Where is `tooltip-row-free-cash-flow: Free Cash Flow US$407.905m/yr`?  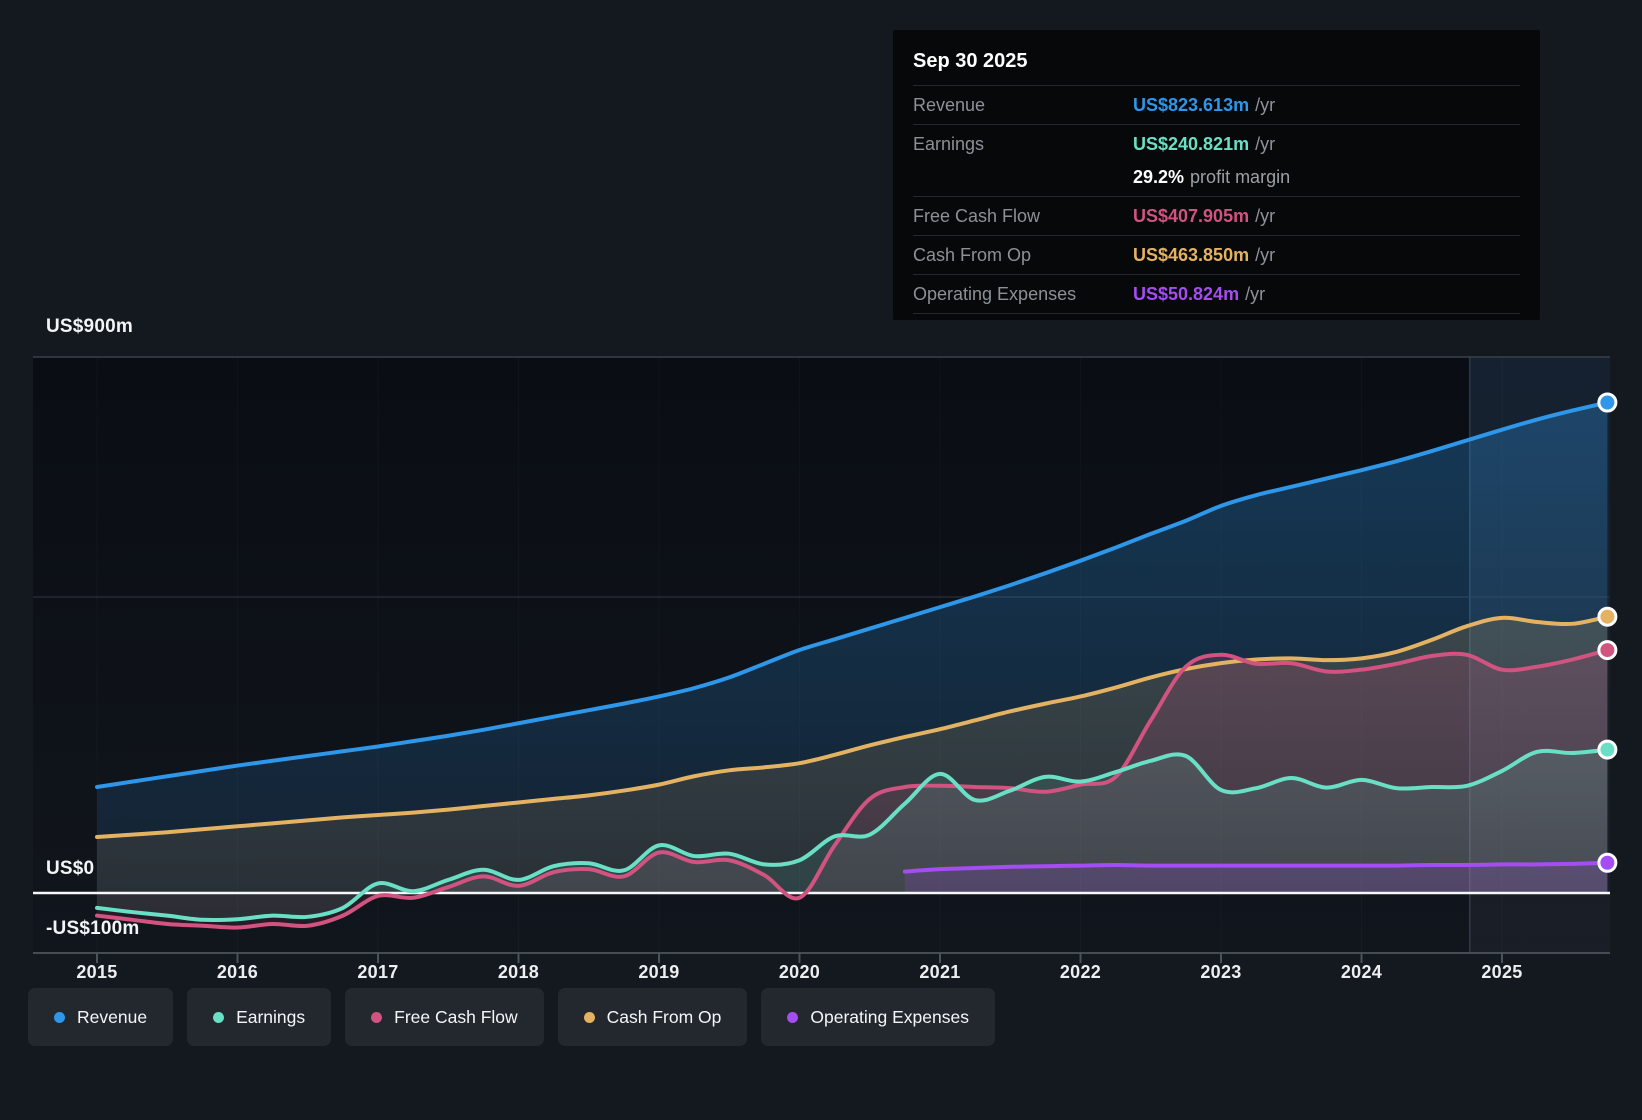
tooltip-row-free-cash-flow: Free Cash Flow US$407.905m/yr is located at coordinates (1216, 215).